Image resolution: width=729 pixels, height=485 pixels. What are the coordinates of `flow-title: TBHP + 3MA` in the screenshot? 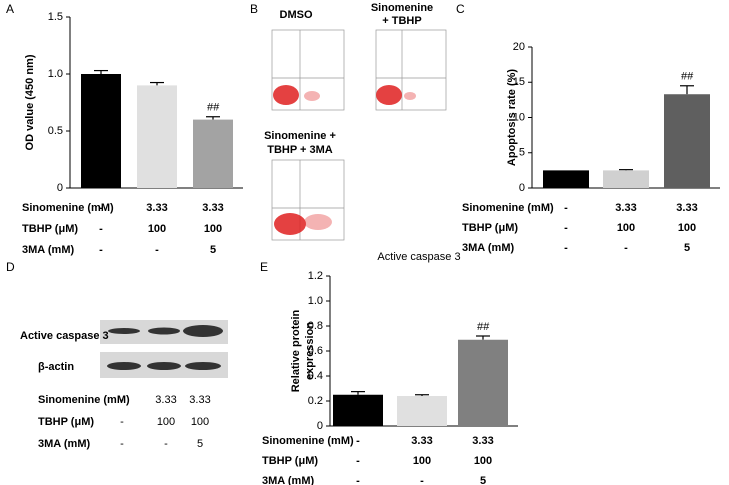 It's located at (300, 150).